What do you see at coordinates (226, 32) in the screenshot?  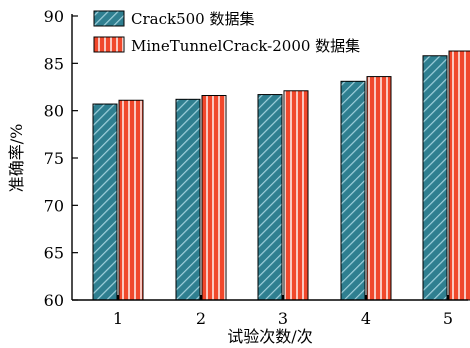 I see `legend: Crack500 数据集 MineTunnelCrack-2000 数据集` at bounding box center [226, 32].